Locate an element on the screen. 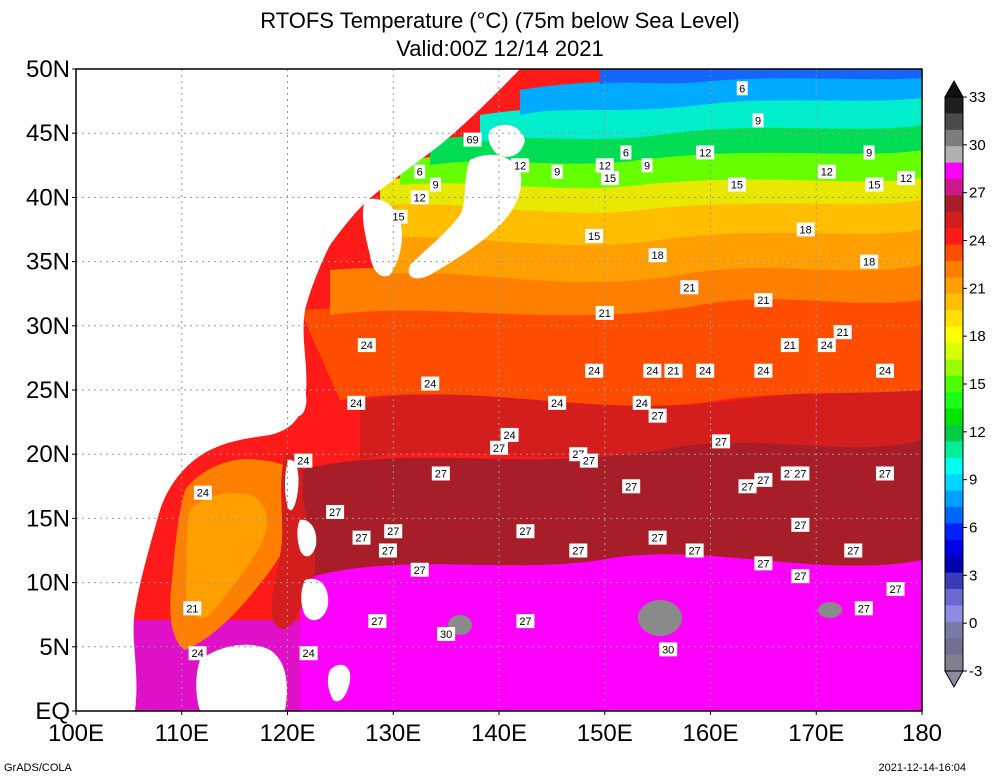  lon-tick-label: 170E is located at coordinates (816, 733).